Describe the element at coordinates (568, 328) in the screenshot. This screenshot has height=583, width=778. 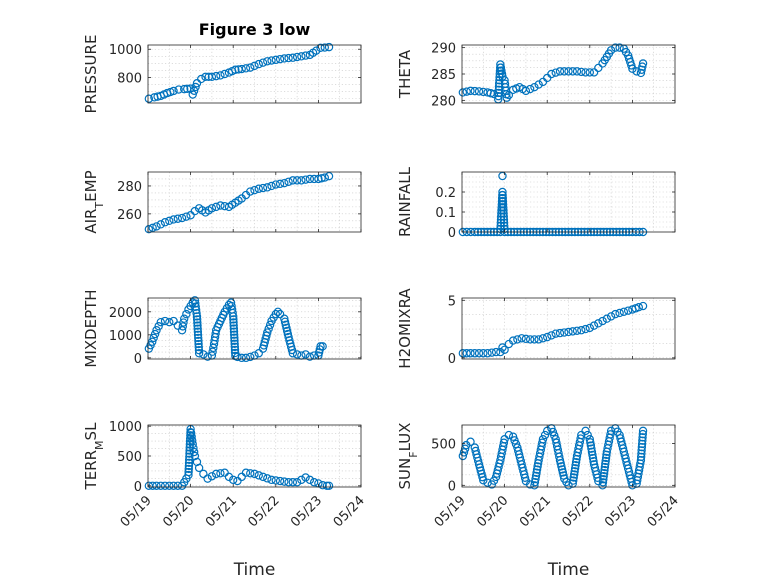
I see `axes-frame` at that location.